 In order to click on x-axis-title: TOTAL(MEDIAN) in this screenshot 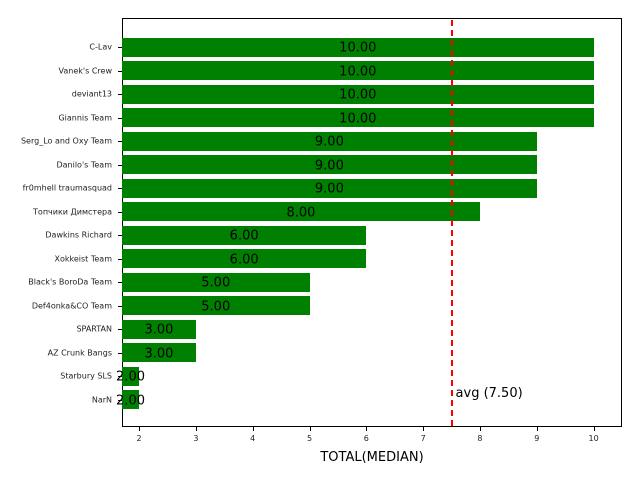, I will do `click(372, 457)`.